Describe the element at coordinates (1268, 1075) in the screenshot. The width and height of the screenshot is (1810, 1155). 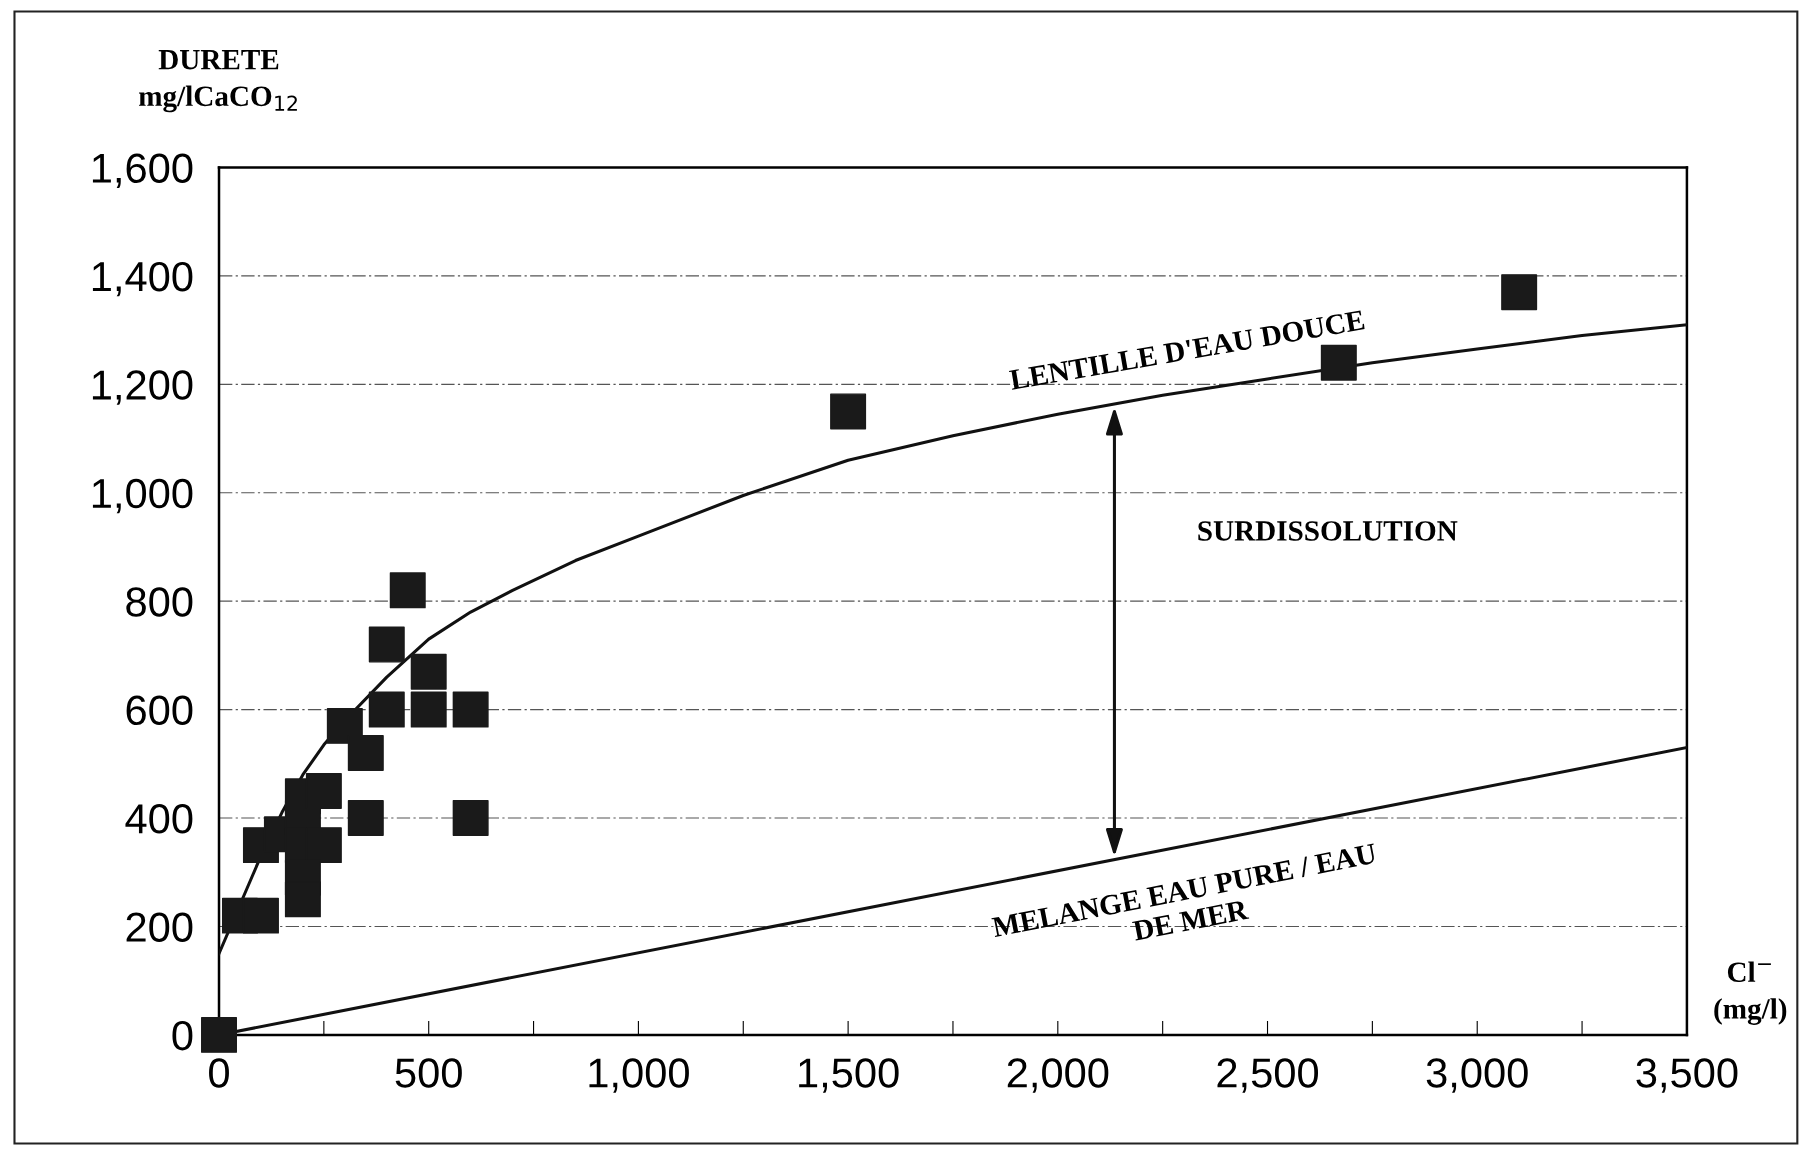
I see `x-tick-label: 2,500` at that location.